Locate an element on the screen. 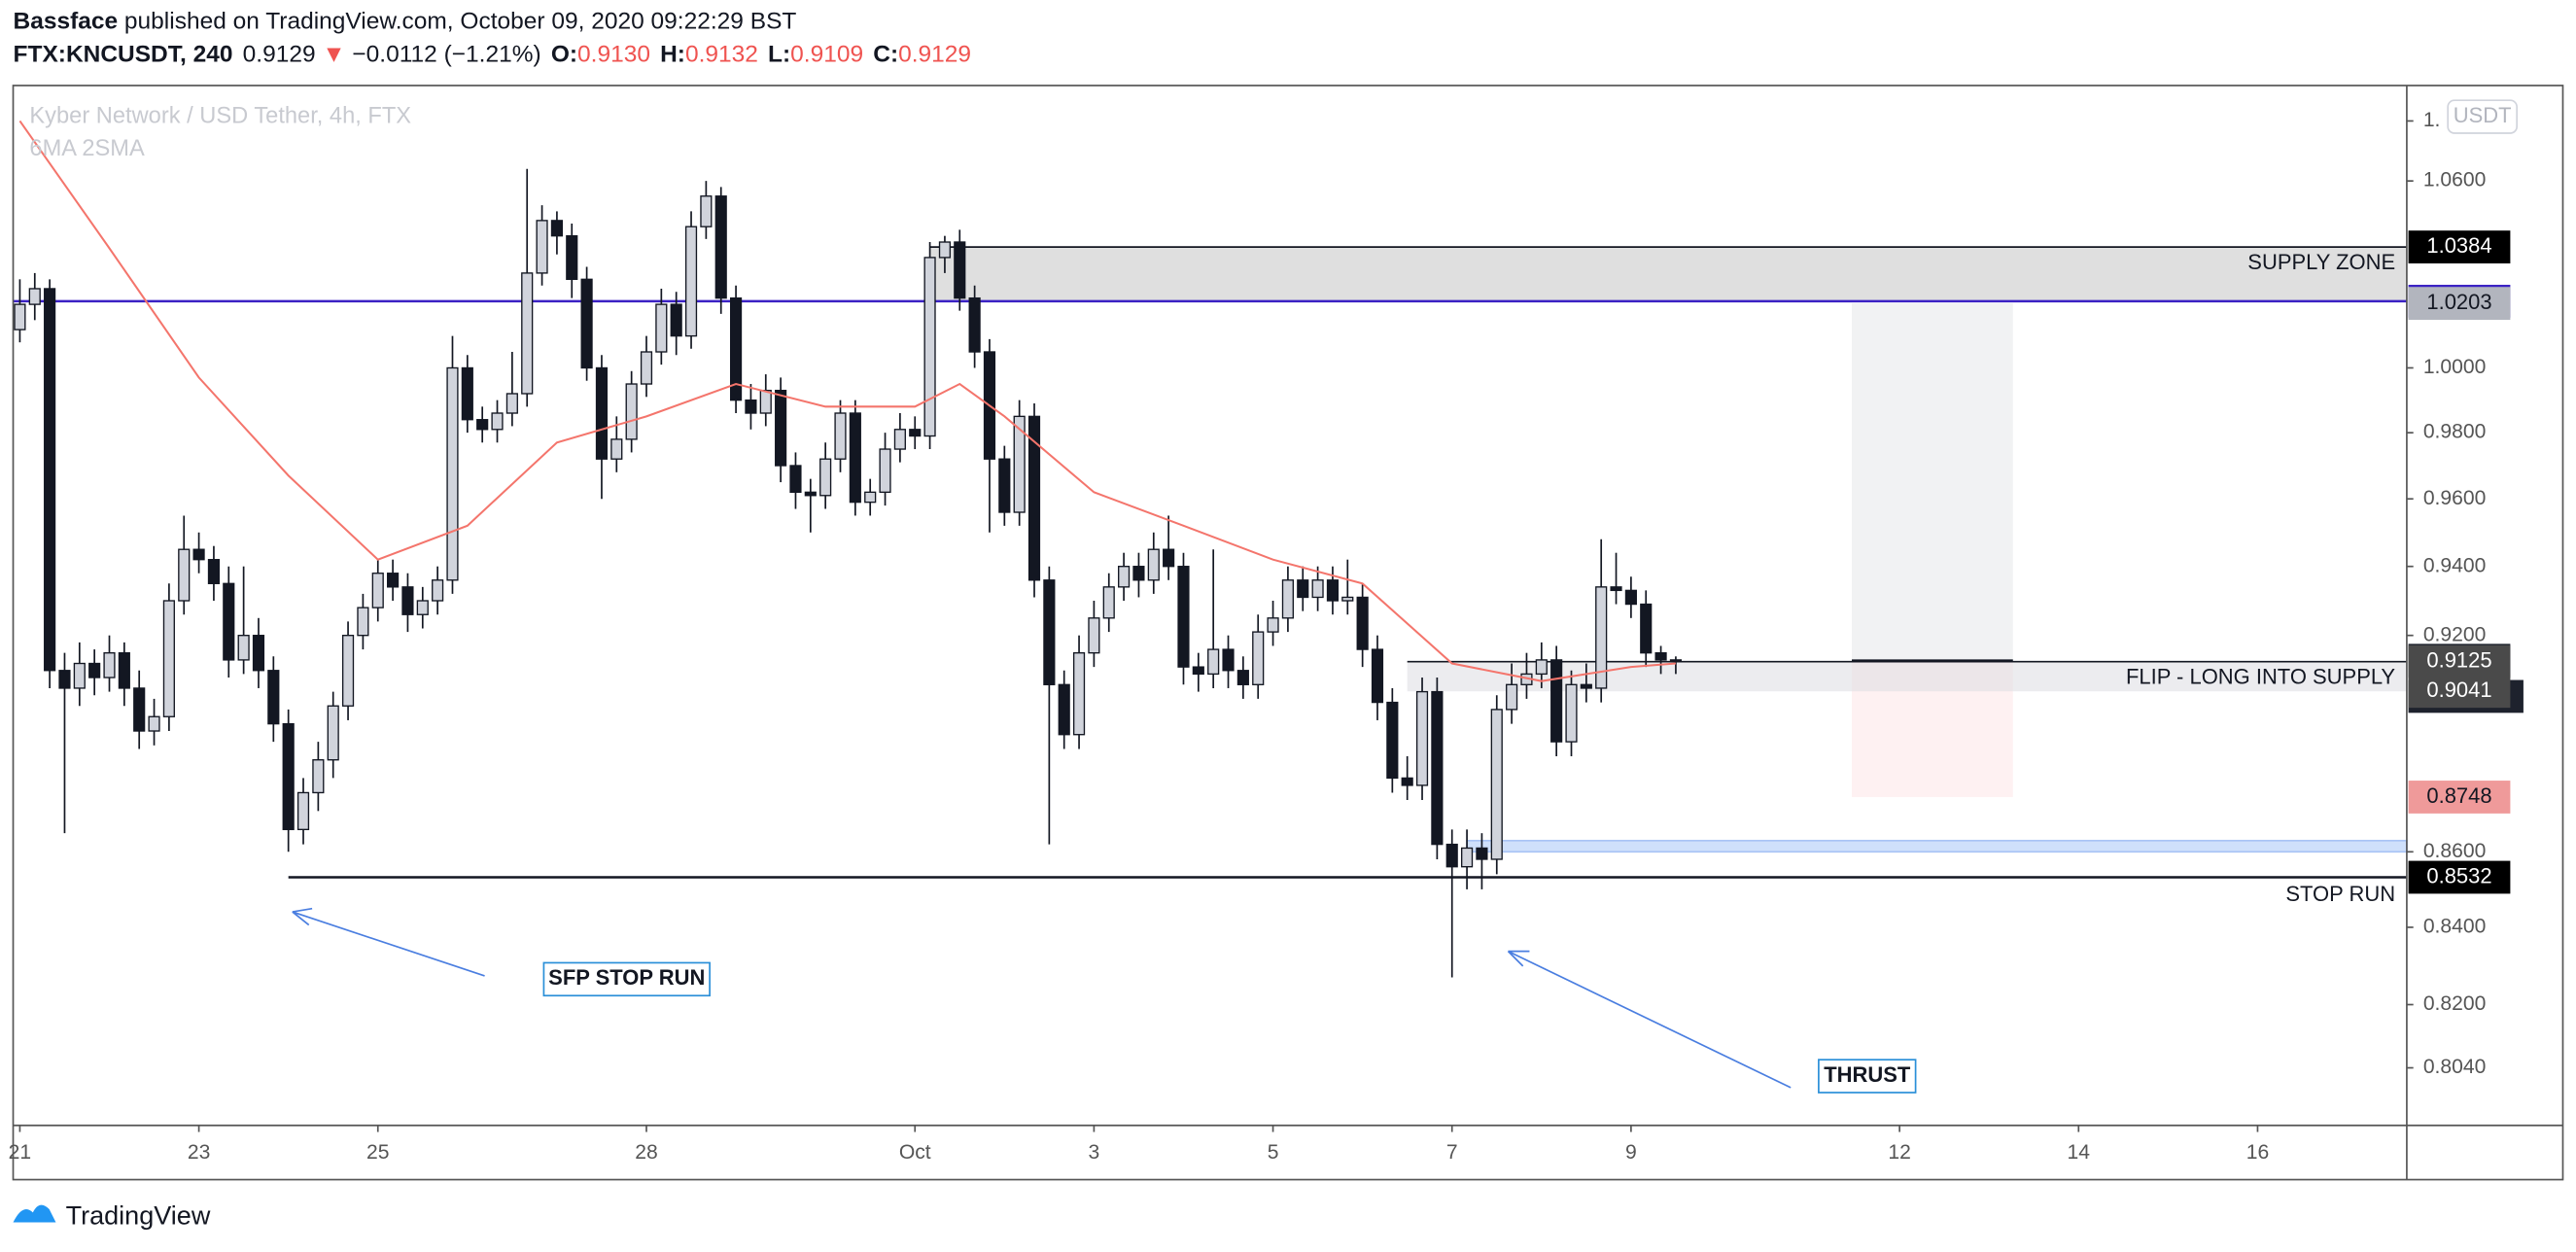  brand: TradingView is located at coordinates (138, 1216).